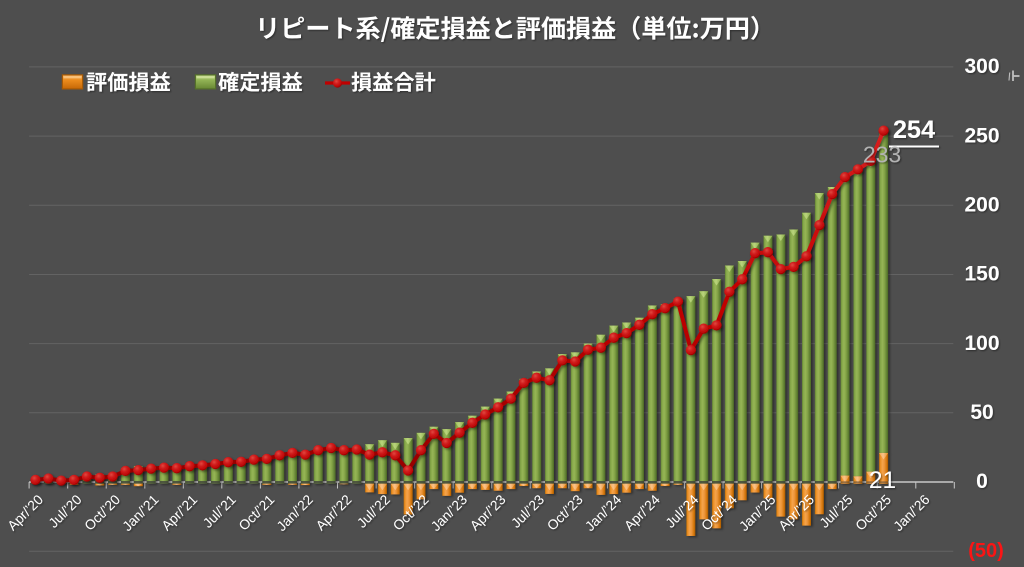 The width and height of the screenshot is (1024, 567). What do you see at coordinates (981, 135) in the screenshot?
I see `svg-text: 250` at bounding box center [981, 135].